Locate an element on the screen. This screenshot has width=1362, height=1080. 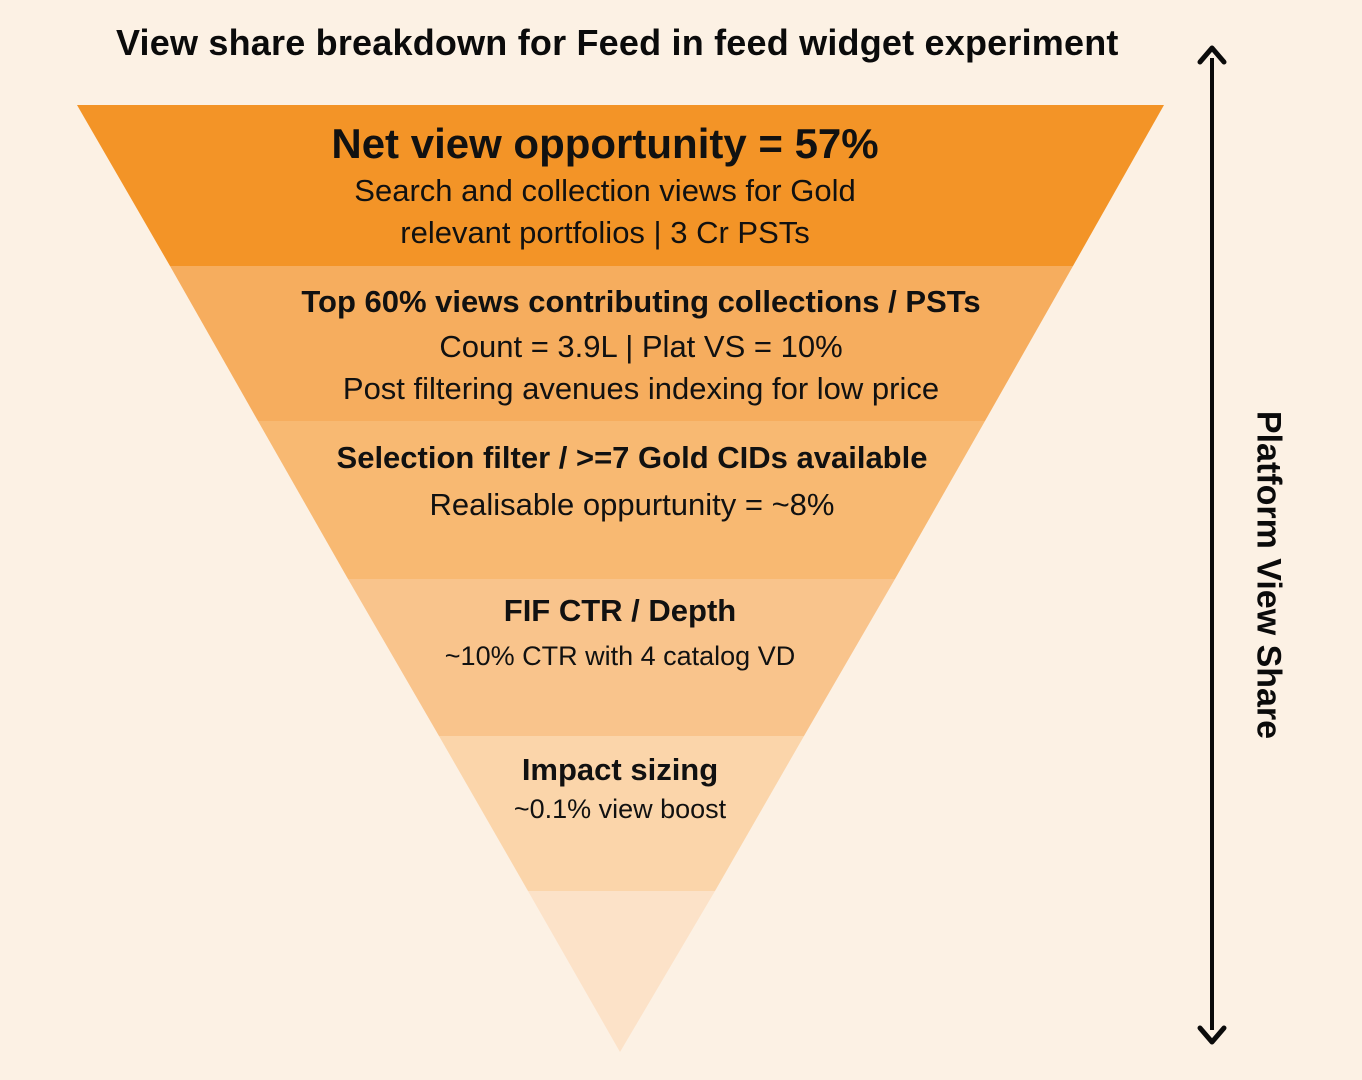
arrow-up-icon is located at coordinates (1212, 55).